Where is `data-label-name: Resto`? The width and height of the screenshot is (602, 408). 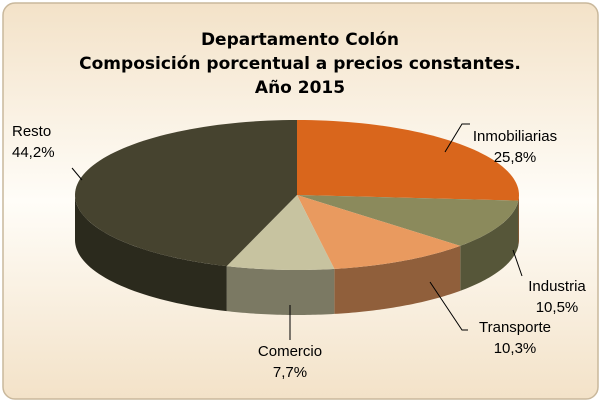 data-label-name: Resto is located at coordinates (31, 131).